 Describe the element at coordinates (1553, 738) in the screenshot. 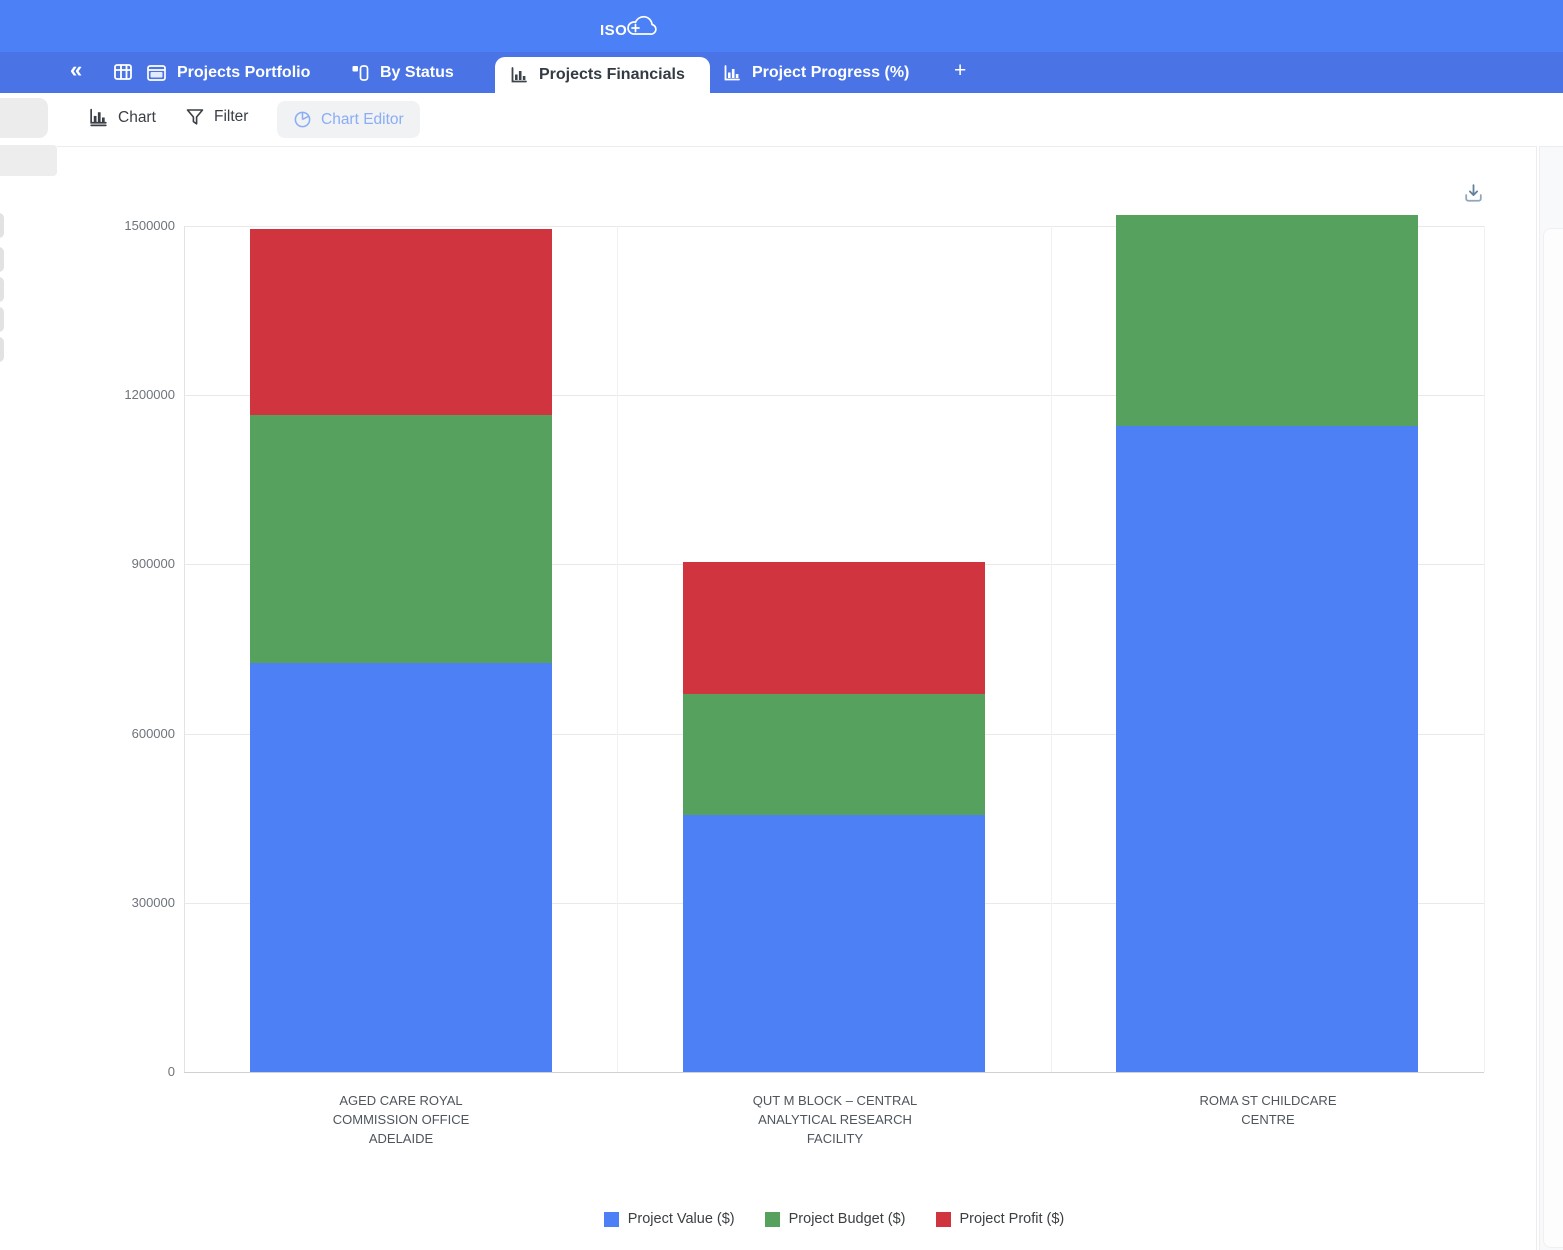

I see `scrollbar-thumb` at that location.